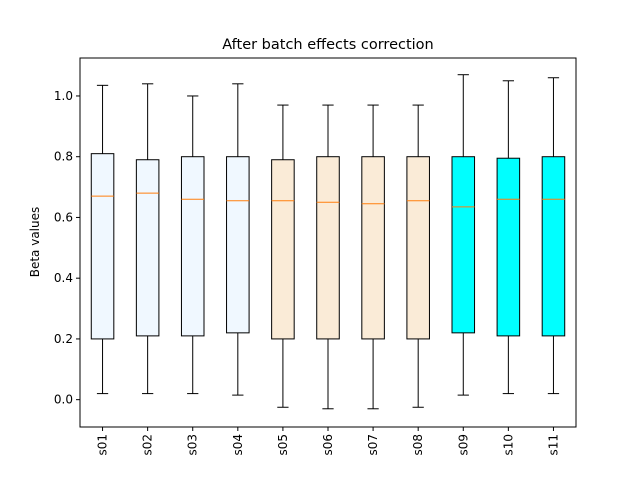 Image resolution: width=640 pixels, height=480 pixels. I want to click on y-tick-label: 0.4, so click(63, 278).